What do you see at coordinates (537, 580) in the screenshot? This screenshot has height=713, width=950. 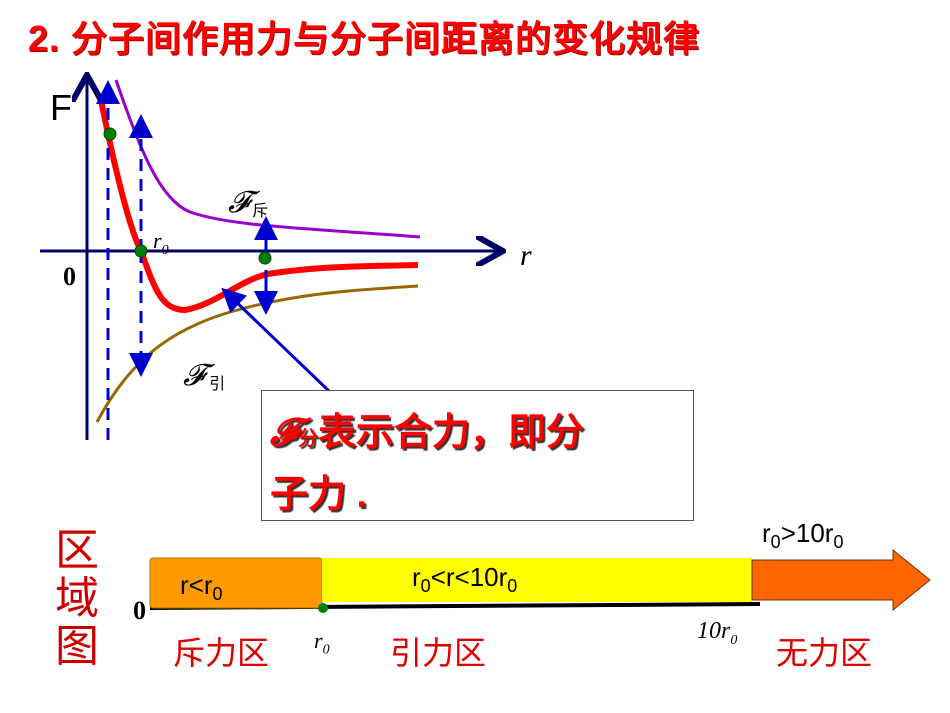 I see `zone-attractive` at bounding box center [537, 580].